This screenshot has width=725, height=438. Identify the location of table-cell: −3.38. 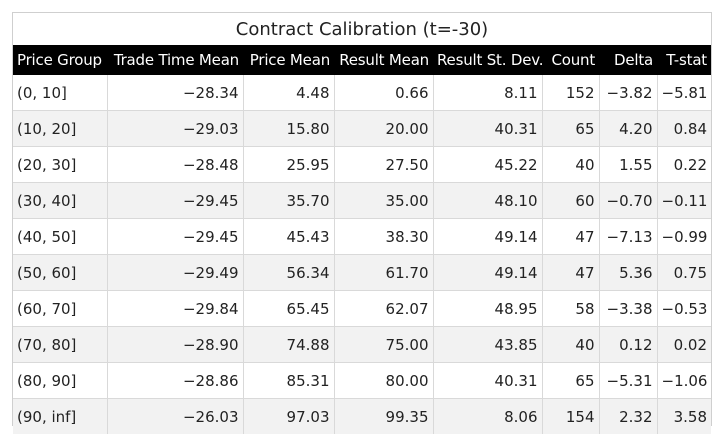
(628, 308).